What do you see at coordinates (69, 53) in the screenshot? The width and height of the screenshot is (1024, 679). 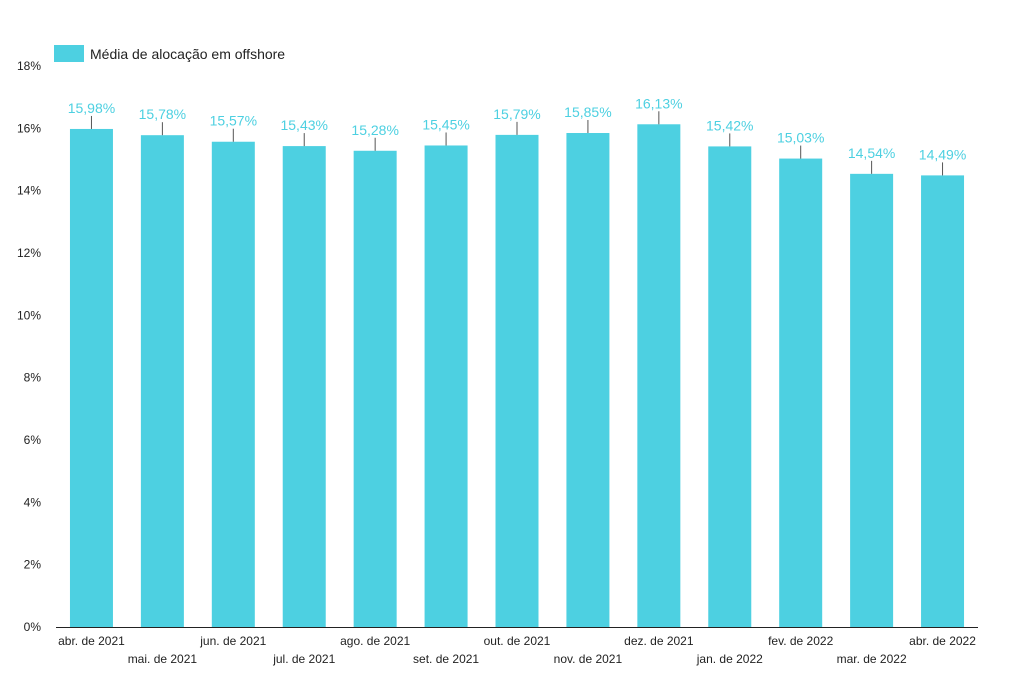 I see `legend-swatch` at bounding box center [69, 53].